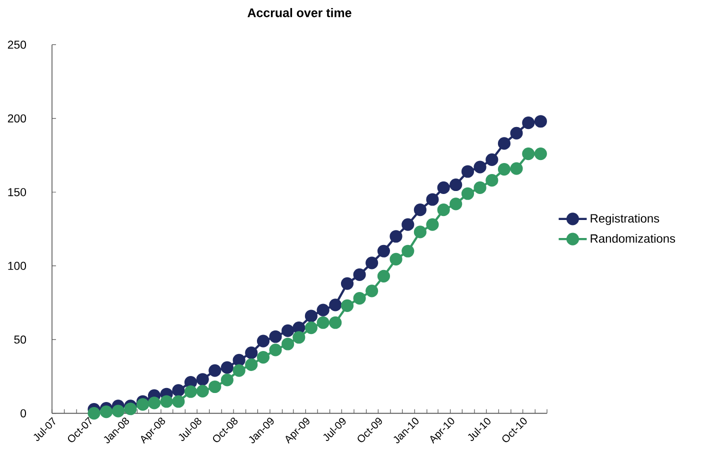 This screenshot has height=476, width=725. I want to click on y-tick-label: 0, so click(23, 413).